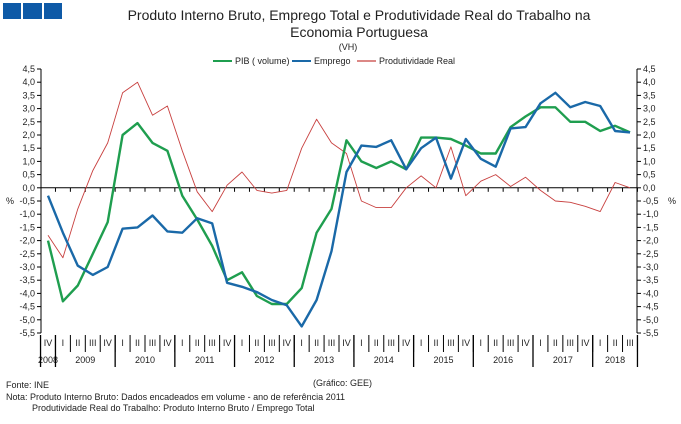 This screenshot has height=424, width=681. I want to click on year-label: 2010, so click(145, 360).